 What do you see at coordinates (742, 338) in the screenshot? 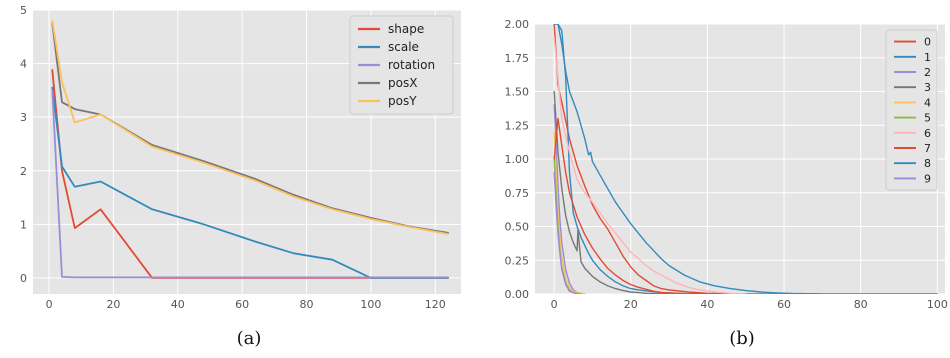
I see `caption-b: (b)` at bounding box center [742, 338].